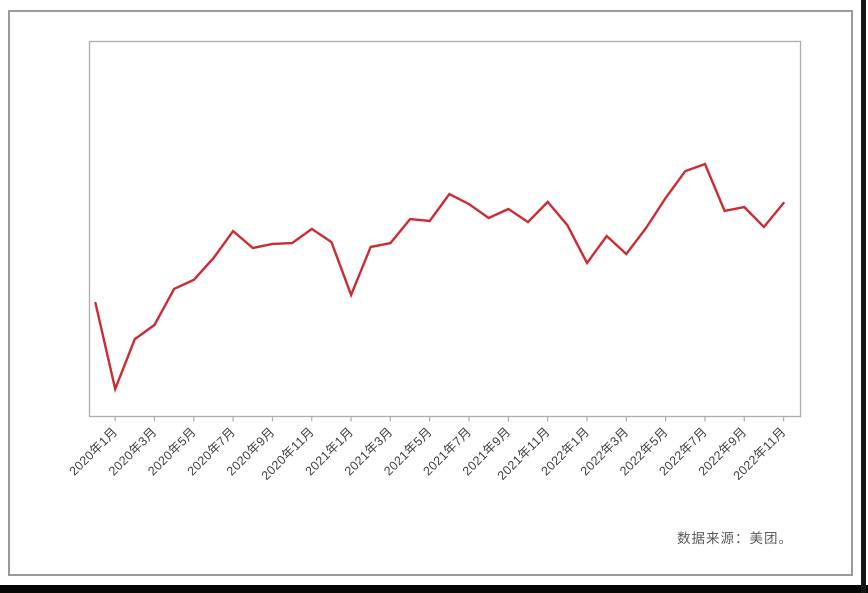  What do you see at coordinates (863, 296) in the screenshot?
I see `page-right-rule` at bounding box center [863, 296].